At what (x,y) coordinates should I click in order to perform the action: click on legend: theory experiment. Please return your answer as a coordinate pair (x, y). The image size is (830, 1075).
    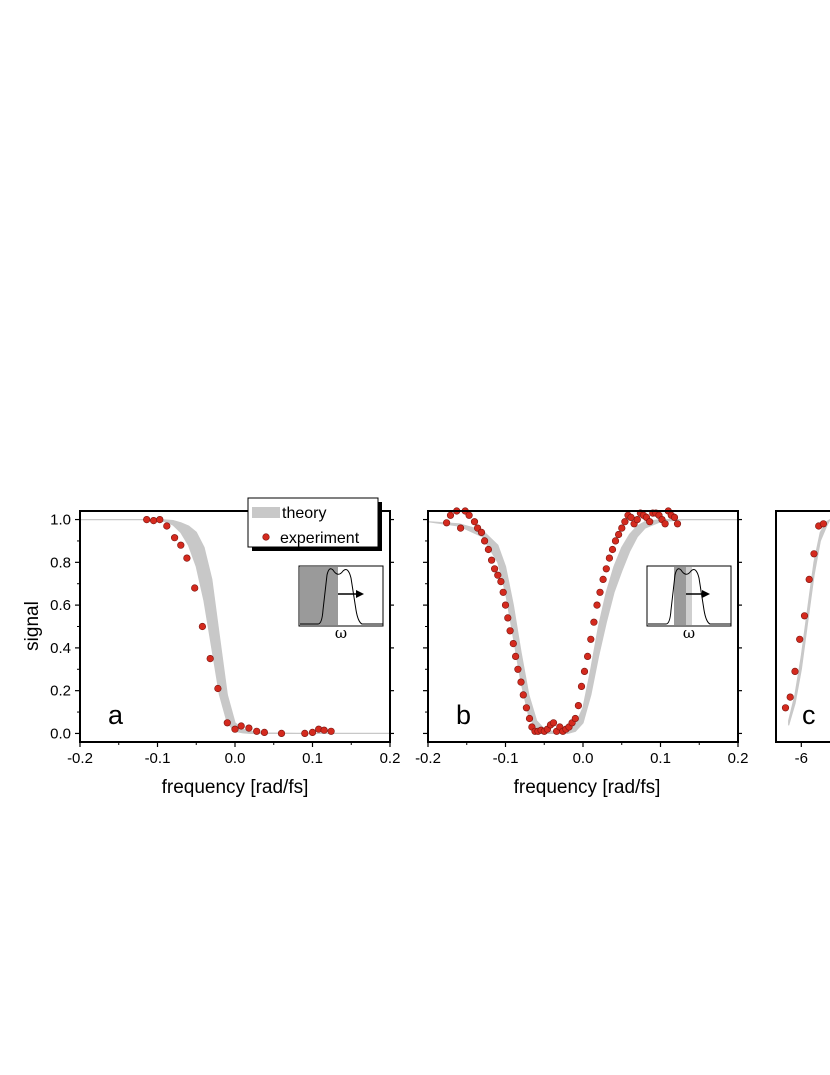
    Looking at the image, I should click on (314, 524).